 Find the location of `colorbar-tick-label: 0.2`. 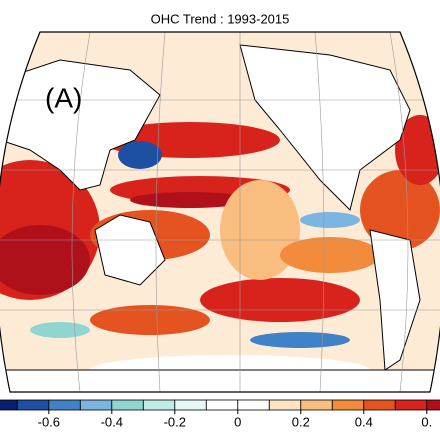

colorbar-tick-label: 0.2 is located at coordinates (301, 421).